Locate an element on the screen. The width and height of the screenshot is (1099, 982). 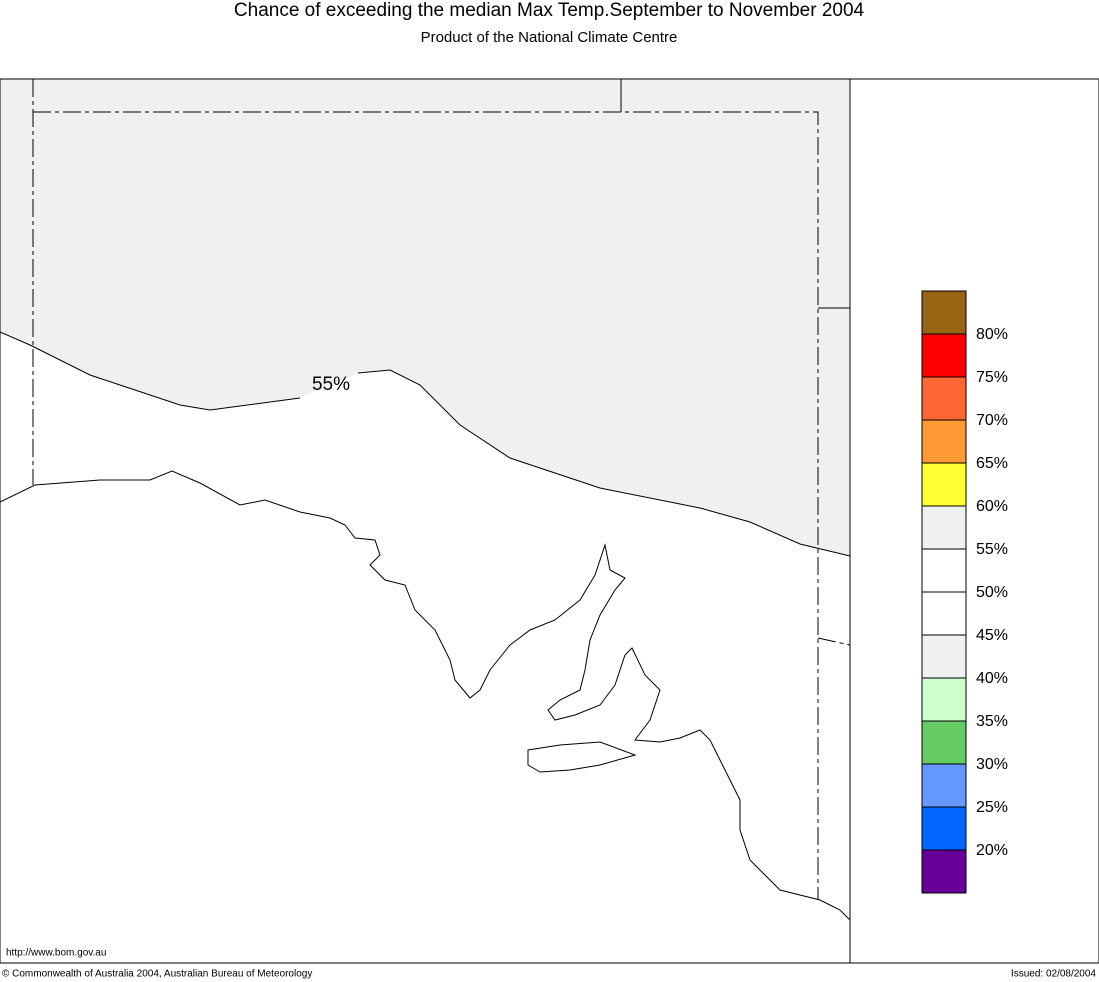
subtitle: Product of the National Climate Centre is located at coordinates (549, 37).